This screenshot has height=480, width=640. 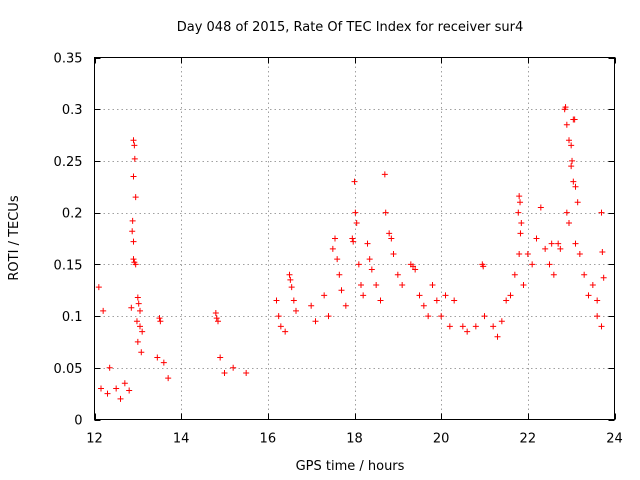 What do you see at coordinates (268, 439) in the screenshot?
I see `x-tick-label: 16` at bounding box center [268, 439].